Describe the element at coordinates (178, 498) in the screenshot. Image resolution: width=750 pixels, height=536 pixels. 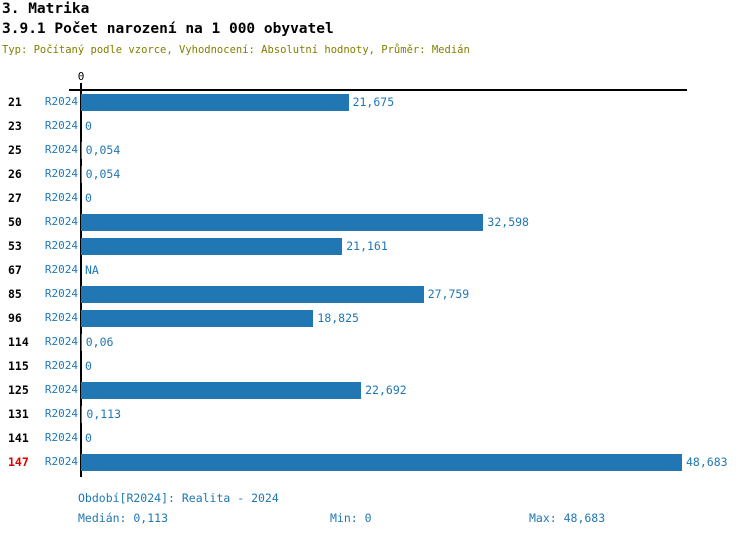
I see `footer-period: Období[R2024]: Realita - 2024` at that location.